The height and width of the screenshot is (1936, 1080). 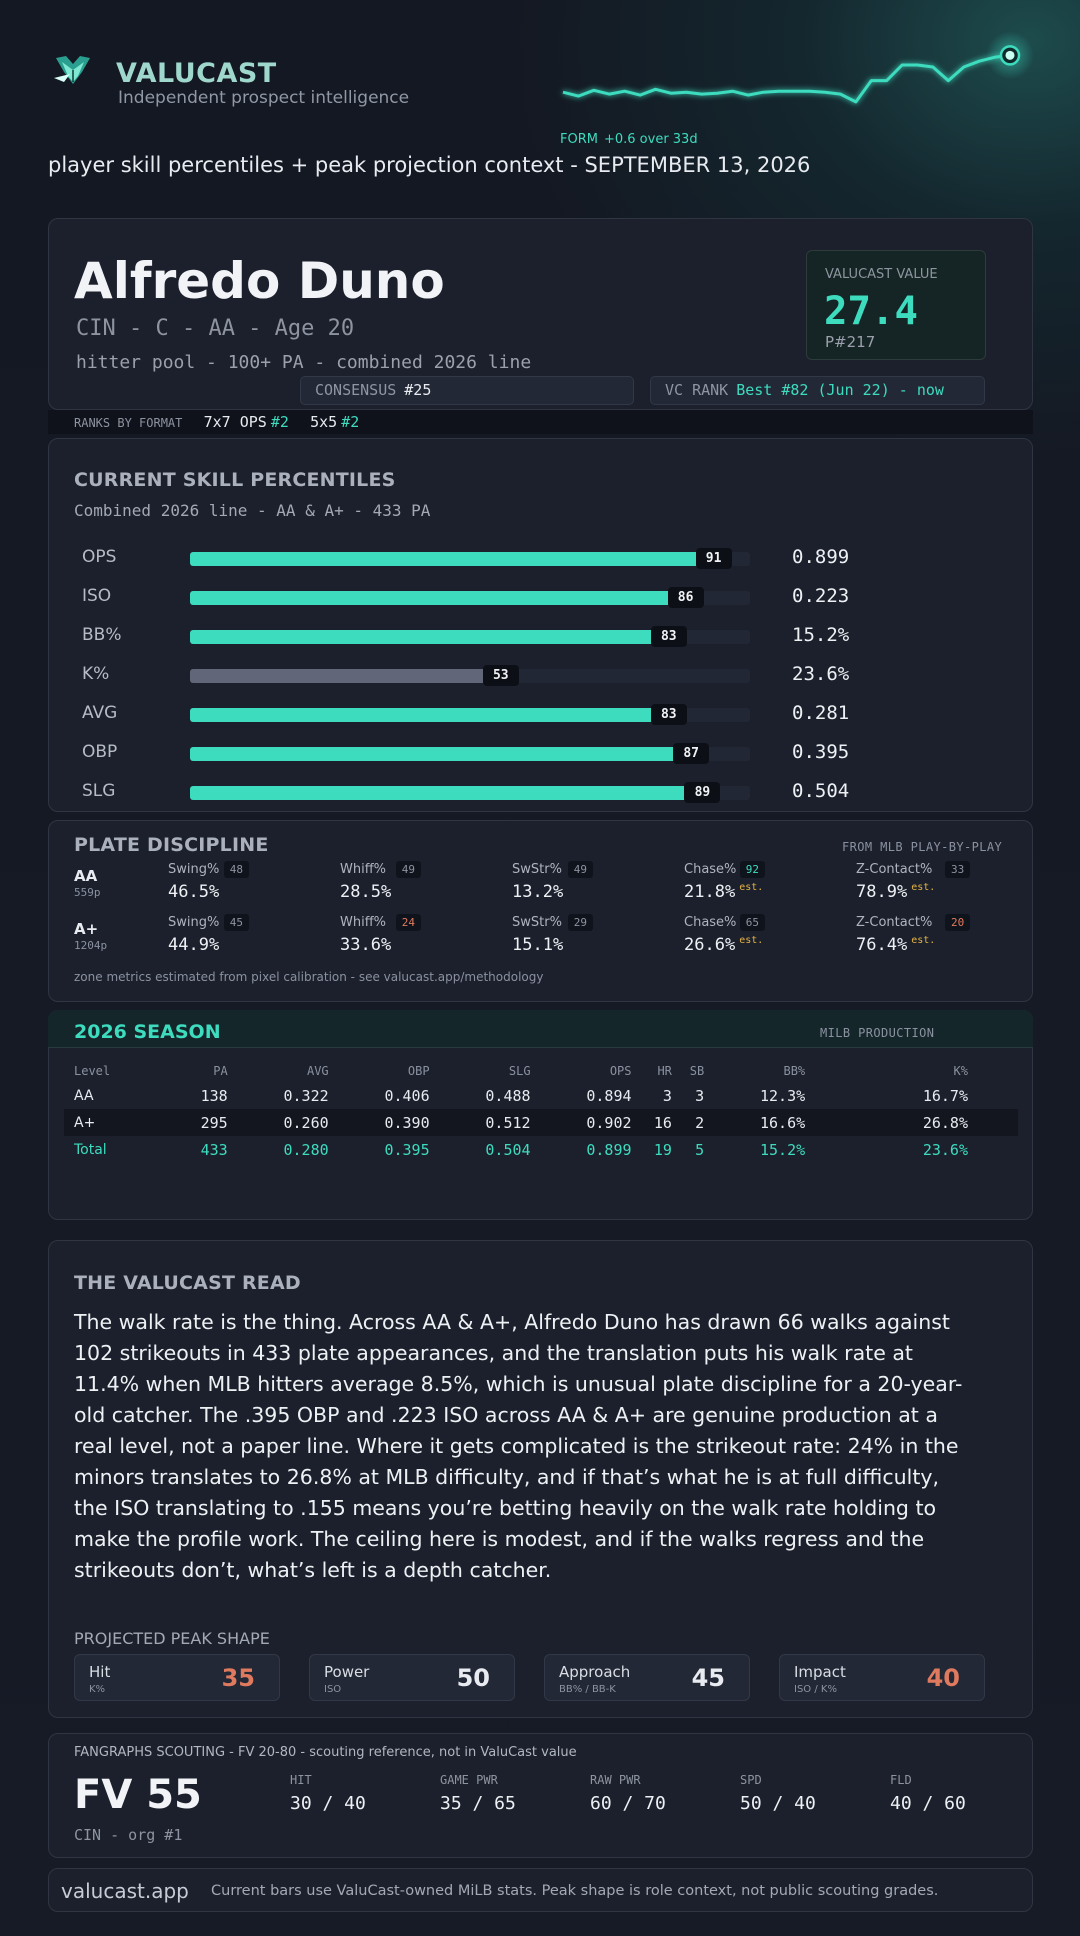 I want to click on discipline-metric-value: 44.9%, so click(x=193, y=945).